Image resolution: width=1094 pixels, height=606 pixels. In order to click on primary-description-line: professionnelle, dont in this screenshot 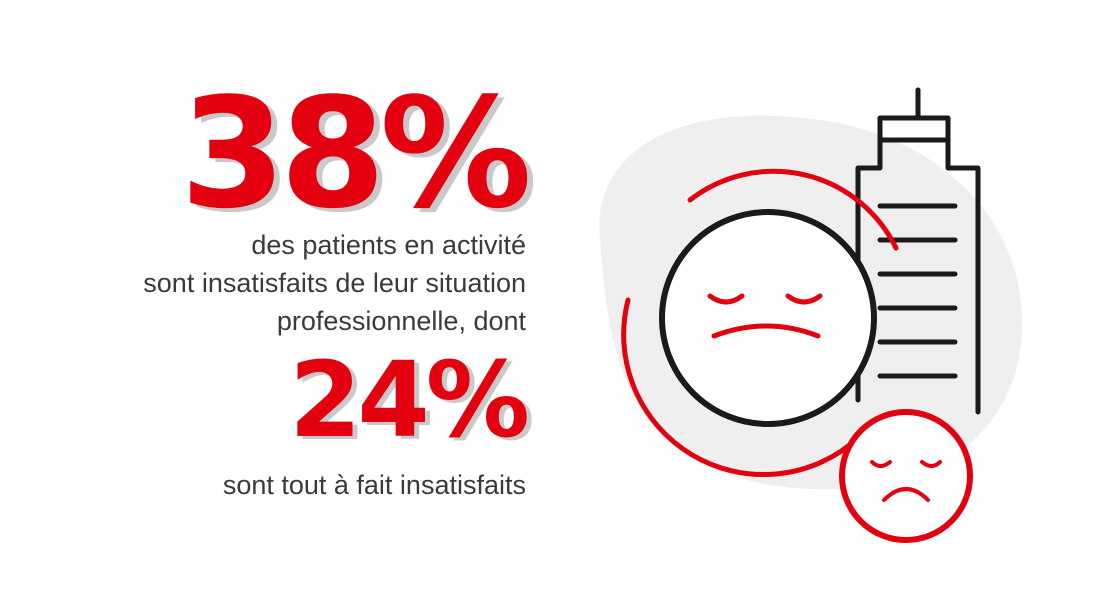, I will do `click(401, 321)`.